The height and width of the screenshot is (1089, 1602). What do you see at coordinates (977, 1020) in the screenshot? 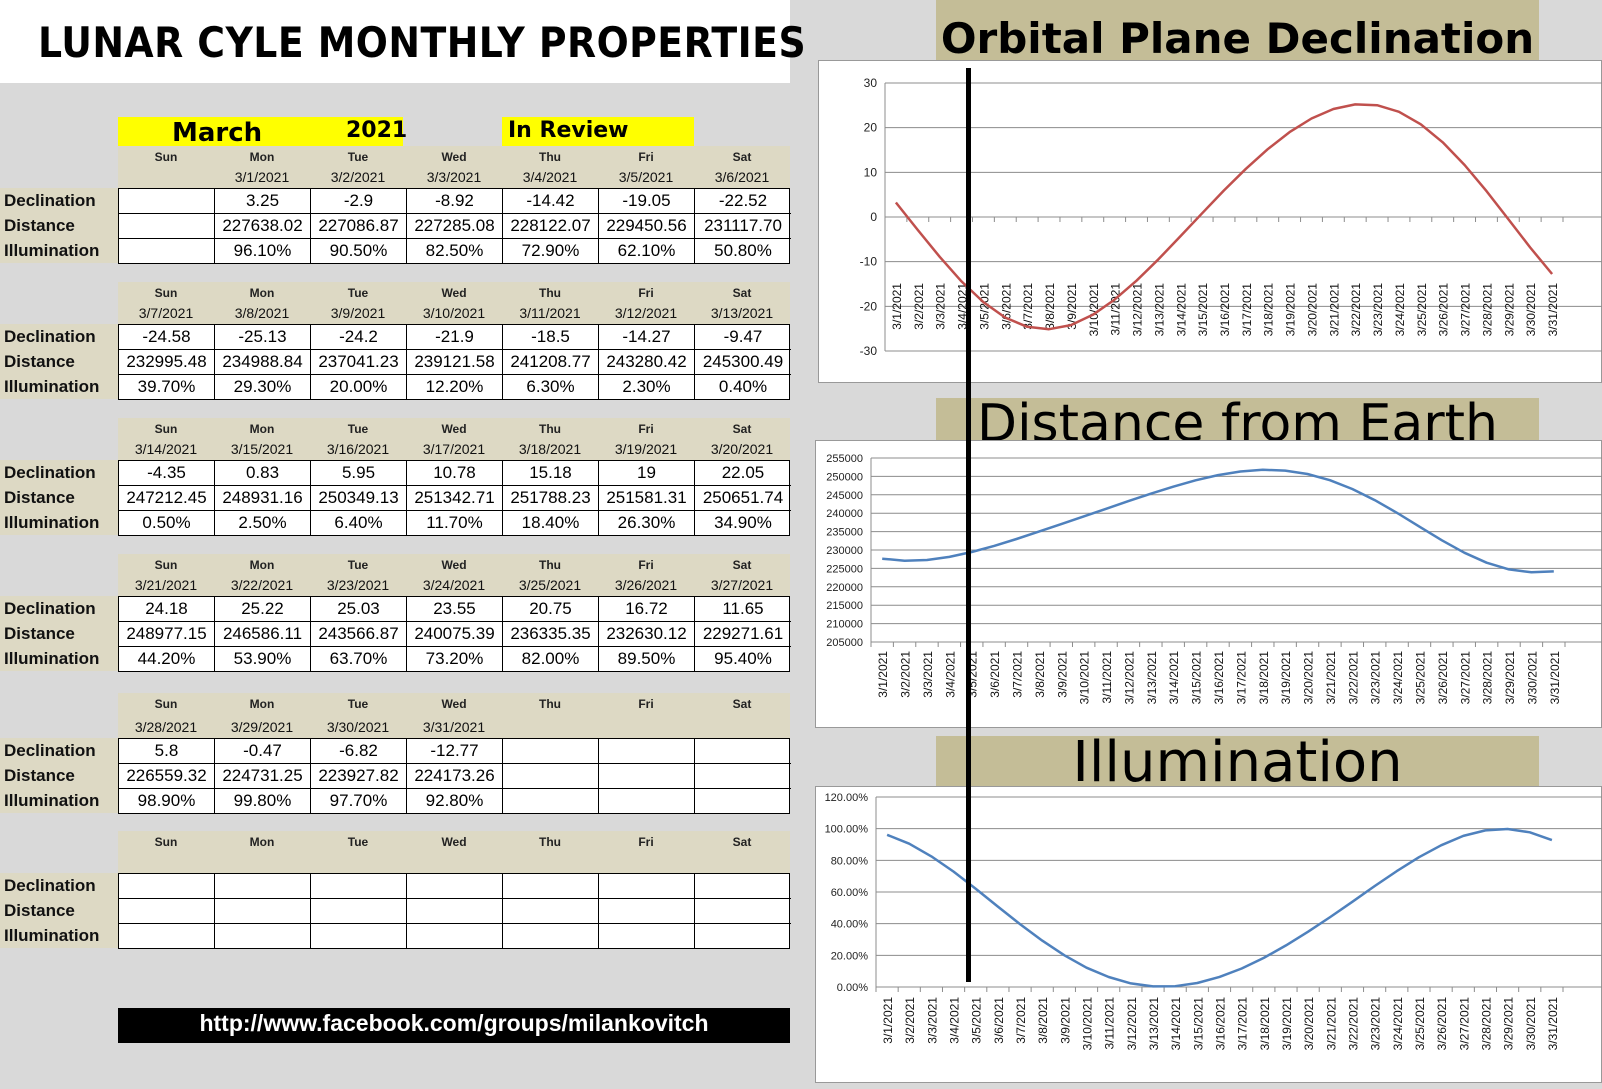
I see `x-tick-label: 3/5/2021` at bounding box center [977, 1020].